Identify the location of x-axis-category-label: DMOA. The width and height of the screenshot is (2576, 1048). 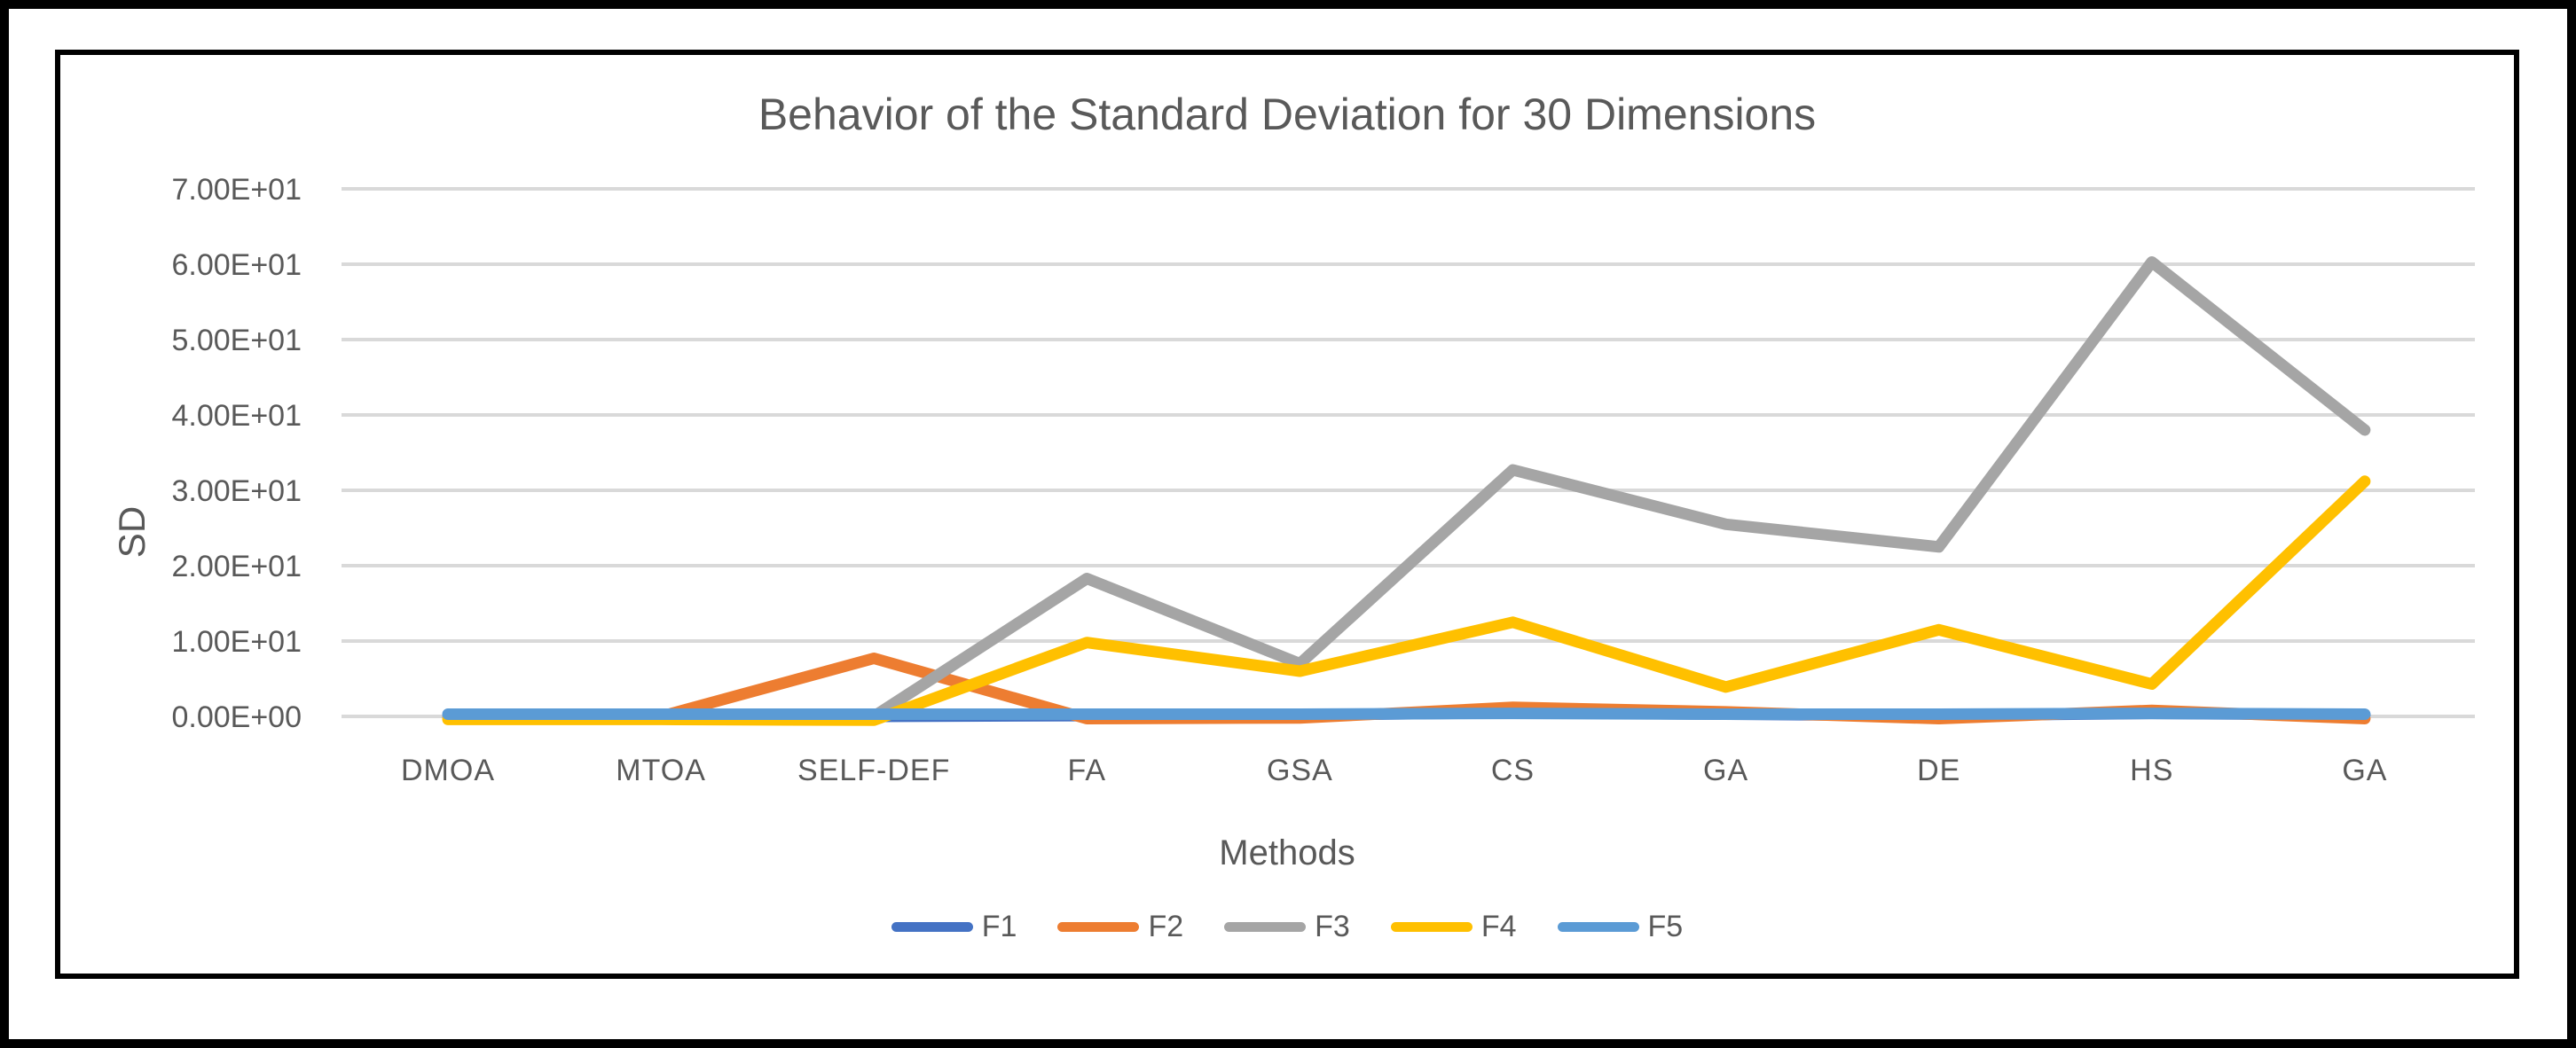
(448, 770).